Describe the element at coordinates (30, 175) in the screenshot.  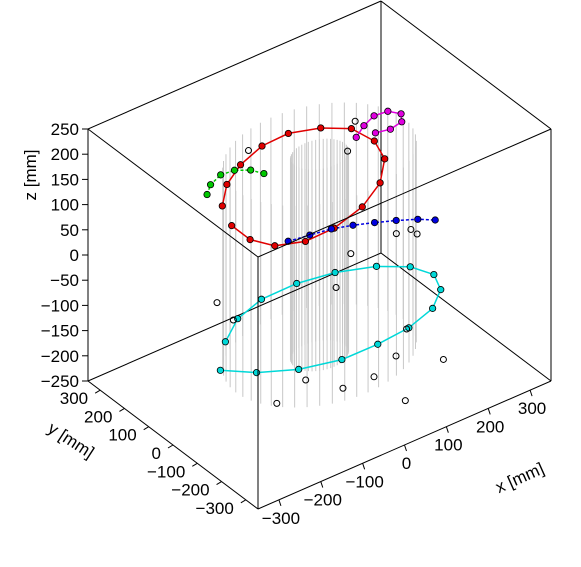
I see `z-axis-title: z [mm]` at that location.